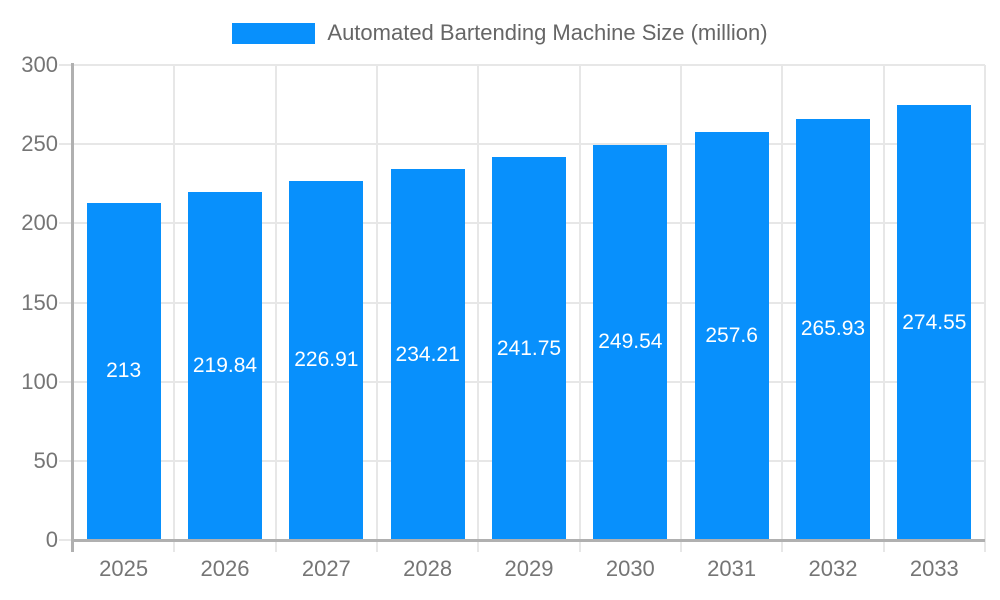 This screenshot has width=1000, height=600. I want to click on x-tick-label: 2027, so click(326, 568).